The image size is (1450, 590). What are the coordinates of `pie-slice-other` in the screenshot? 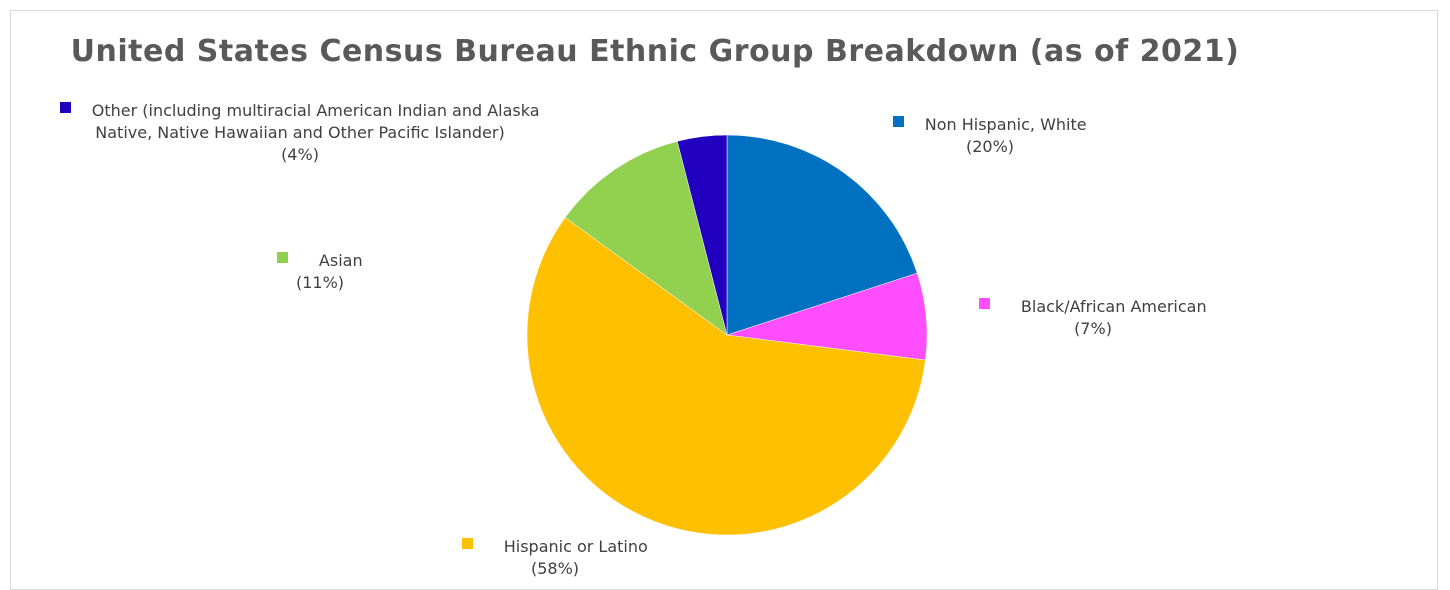 It's located at (702, 235).